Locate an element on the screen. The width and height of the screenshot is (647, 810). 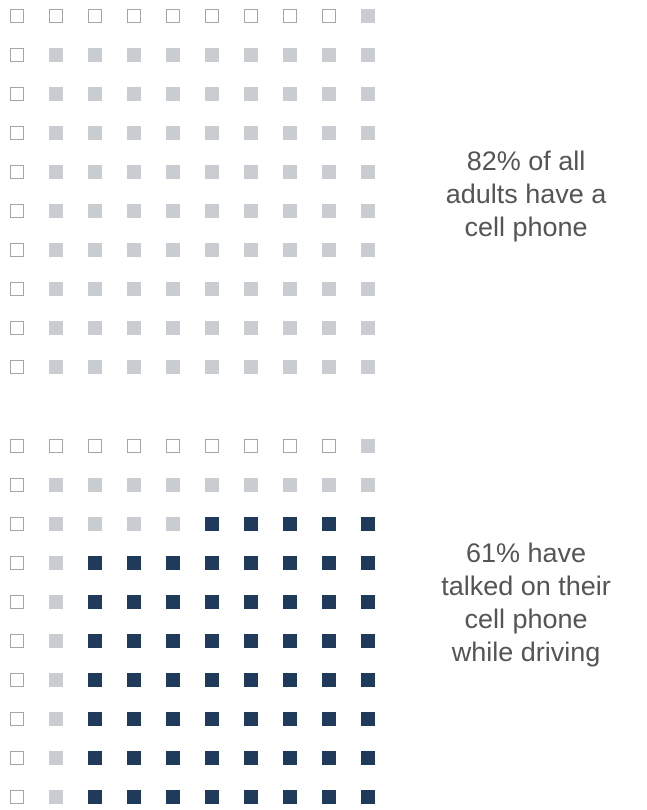
caption-line: talked on their is located at coordinates (526, 586).